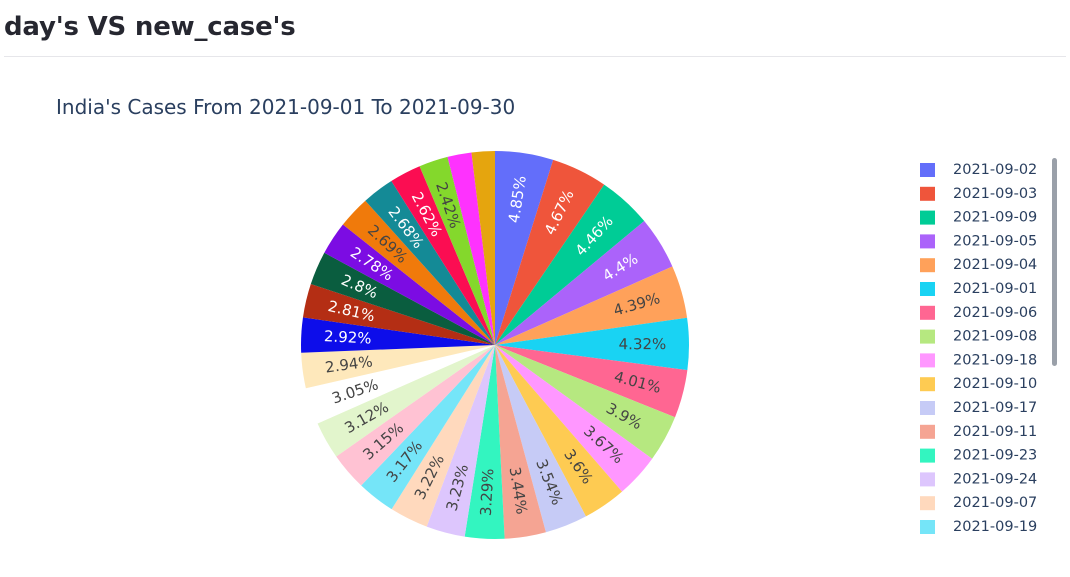 The width and height of the screenshot is (1070, 577). What do you see at coordinates (995, 337) in the screenshot?
I see `legend-label: 2021-09-08` at bounding box center [995, 337].